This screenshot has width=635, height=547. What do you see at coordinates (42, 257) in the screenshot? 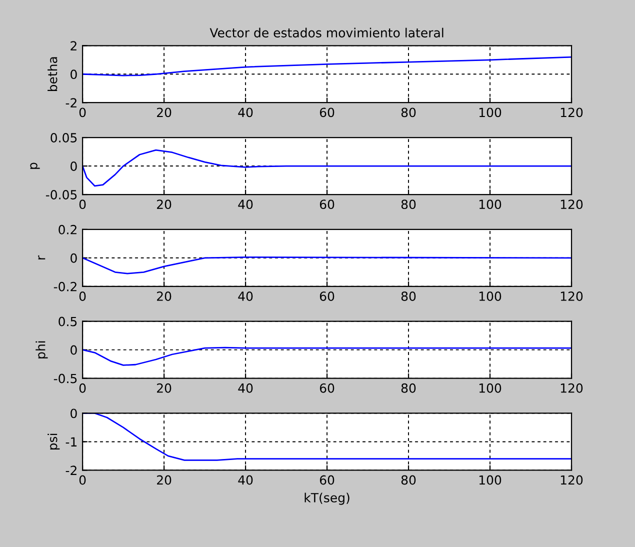
I see `y-axis-title: r` at bounding box center [42, 257].